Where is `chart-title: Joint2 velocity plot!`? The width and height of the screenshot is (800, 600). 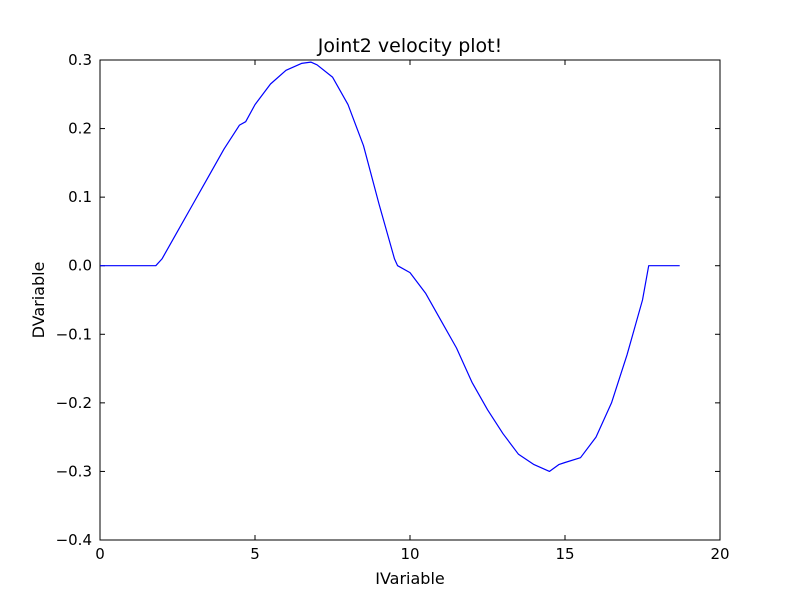 chart-title: Joint2 velocity plot! is located at coordinates (409, 46).